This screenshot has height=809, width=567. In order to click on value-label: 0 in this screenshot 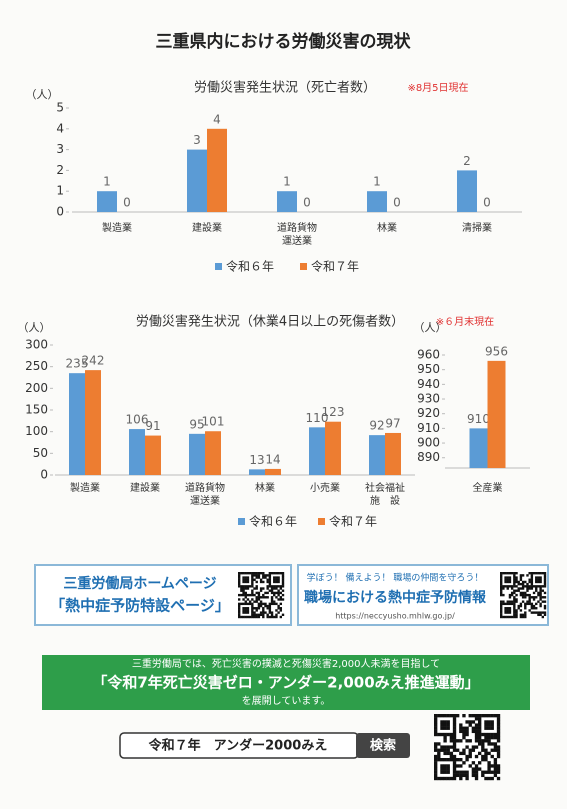, I will do `click(127, 203)`.